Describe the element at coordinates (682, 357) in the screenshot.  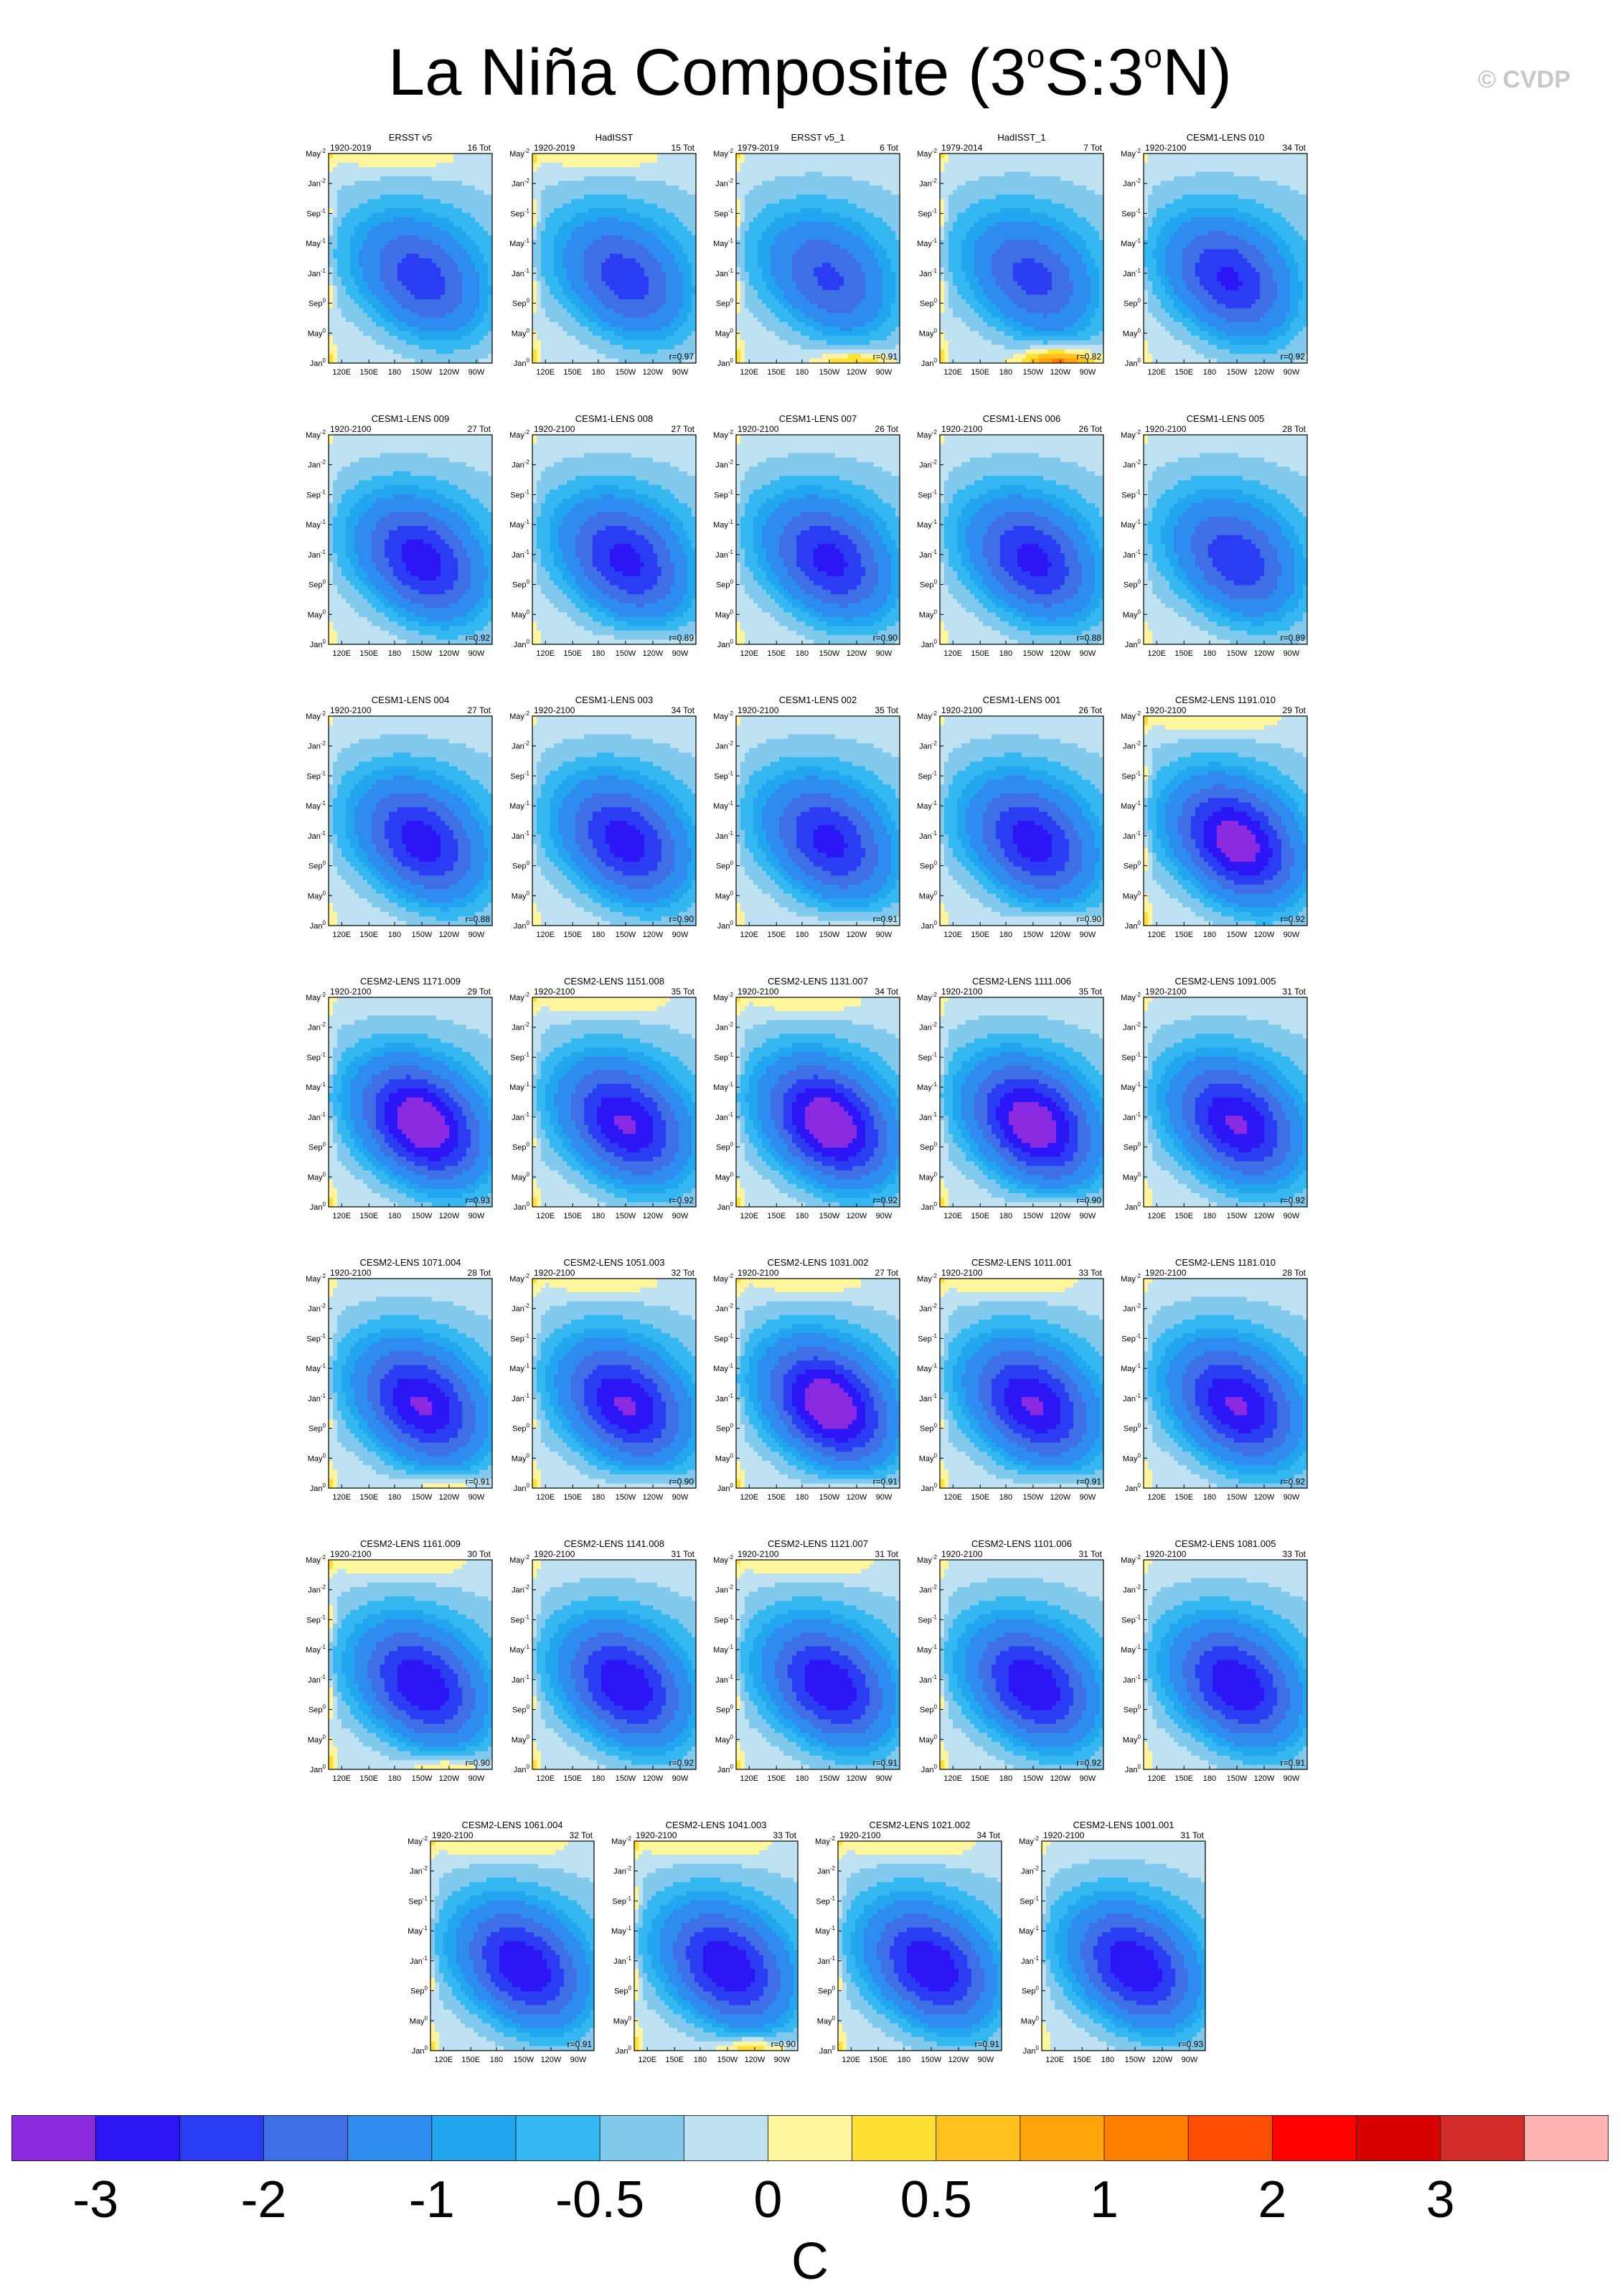
I see `panel-correlation: r=0.97` at that location.